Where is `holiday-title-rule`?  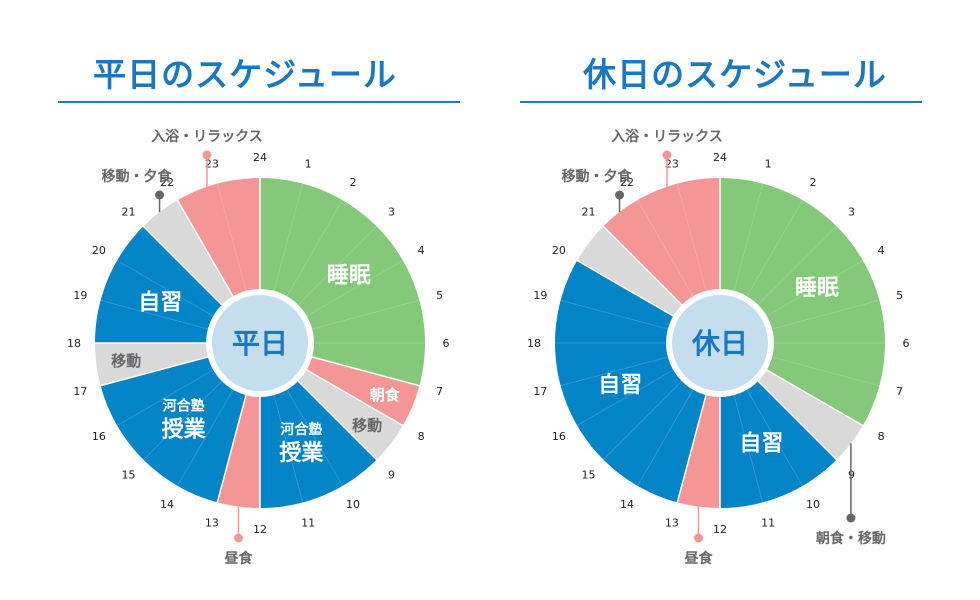 holiday-title-rule is located at coordinates (721, 102).